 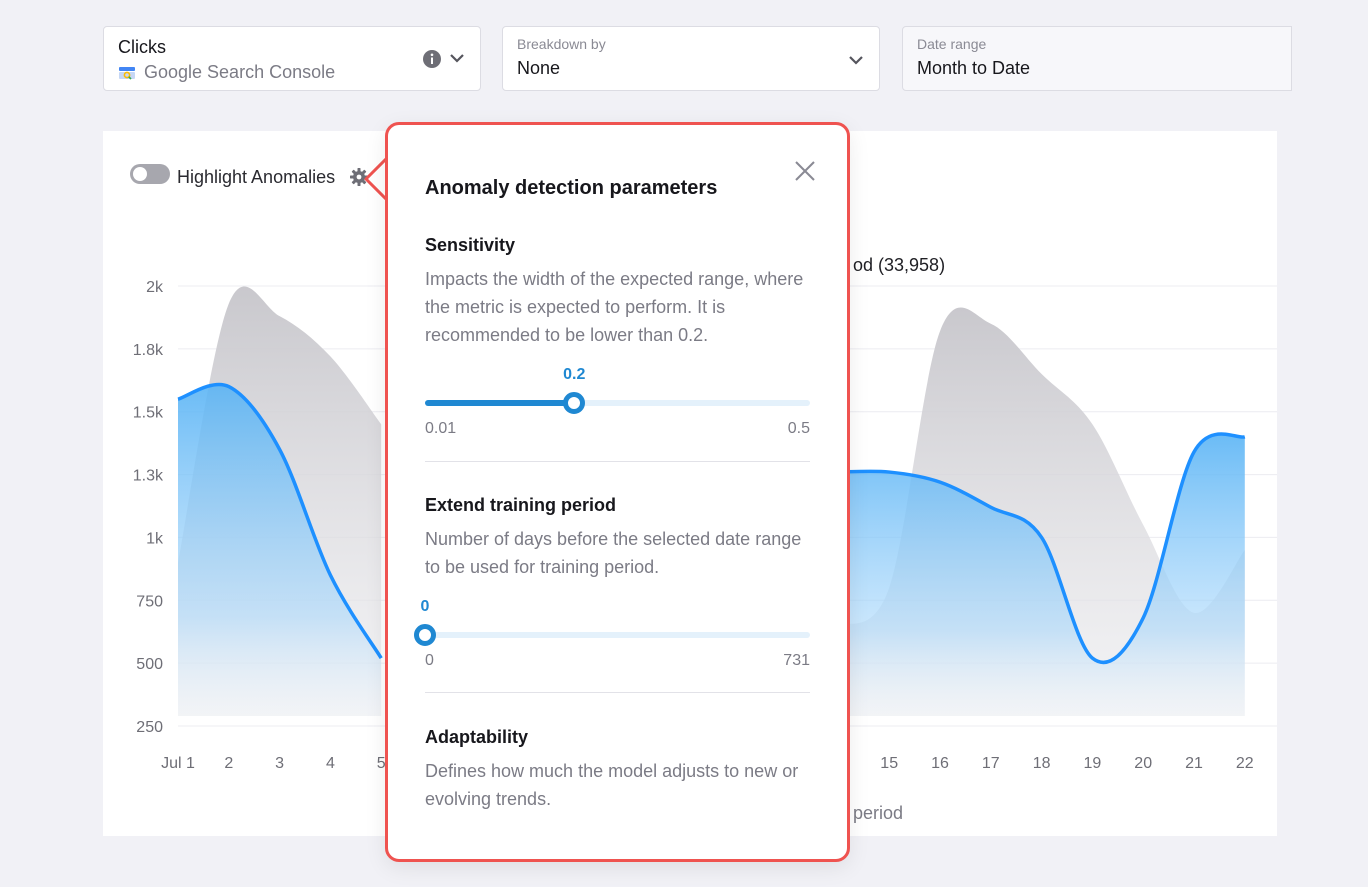 I want to click on google-search-console-icon, so click(x=127, y=73).